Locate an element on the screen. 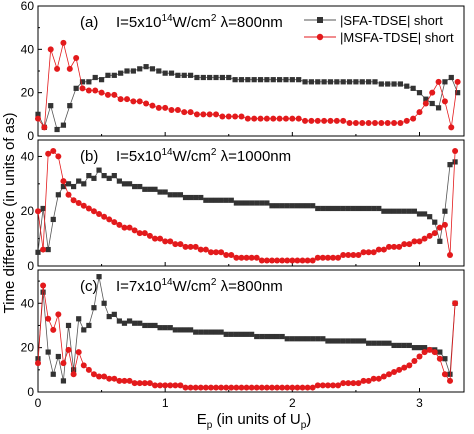  panel-label: (a) is located at coordinates (89, 22).